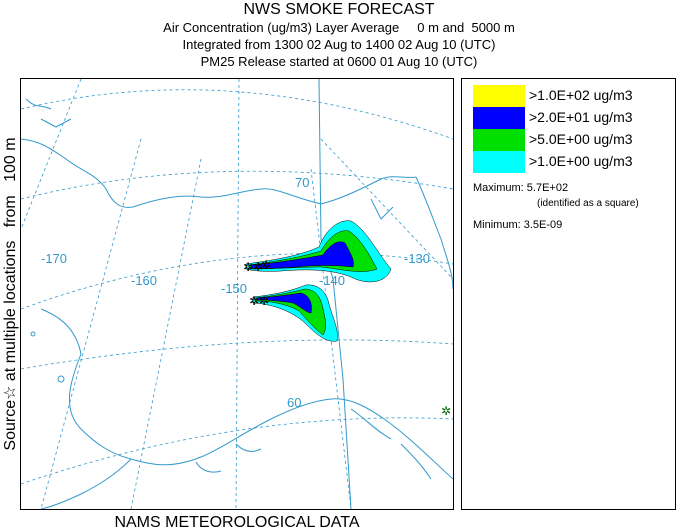  What do you see at coordinates (581, 117) in the screenshot?
I see `legend-label-2: >2.0E+01 ug/m3` at bounding box center [581, 117].